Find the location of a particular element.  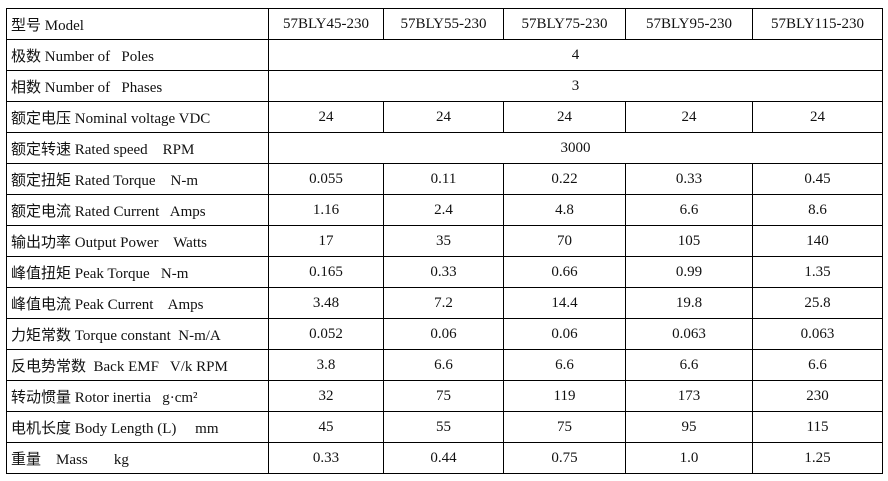

cell: 7.2 is located at coordinates (443, 303).